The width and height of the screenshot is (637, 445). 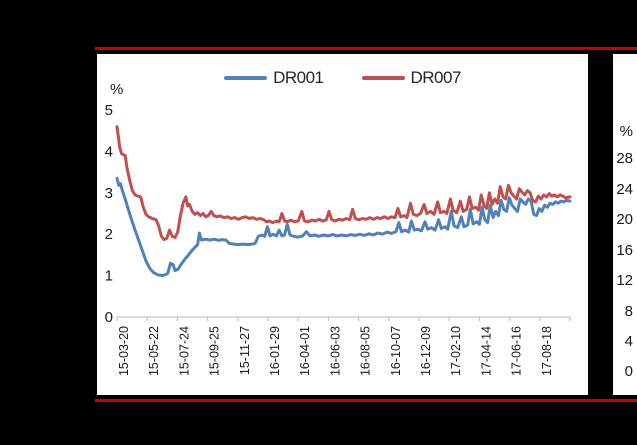 I want to click on y-axis-tick-label: 3, so click(x=109, y=193).